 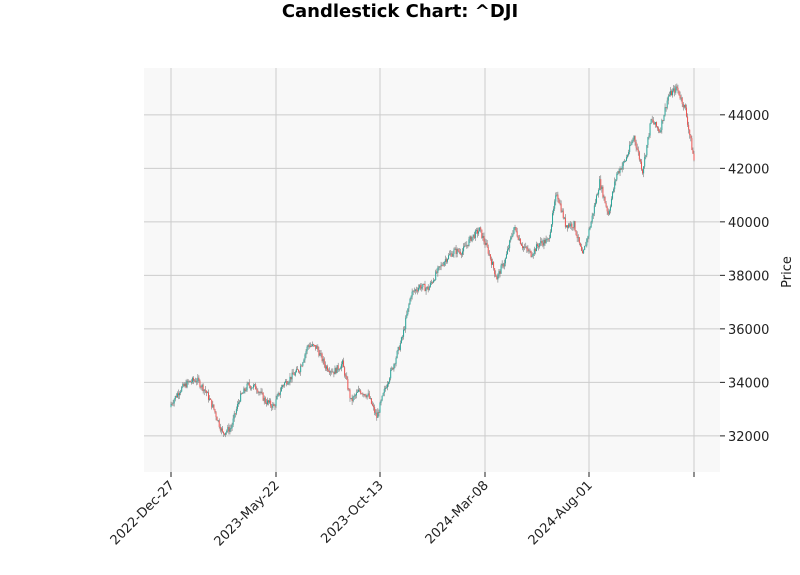 I want to click on y-axis-label: Price, so click(x=787, y=272).